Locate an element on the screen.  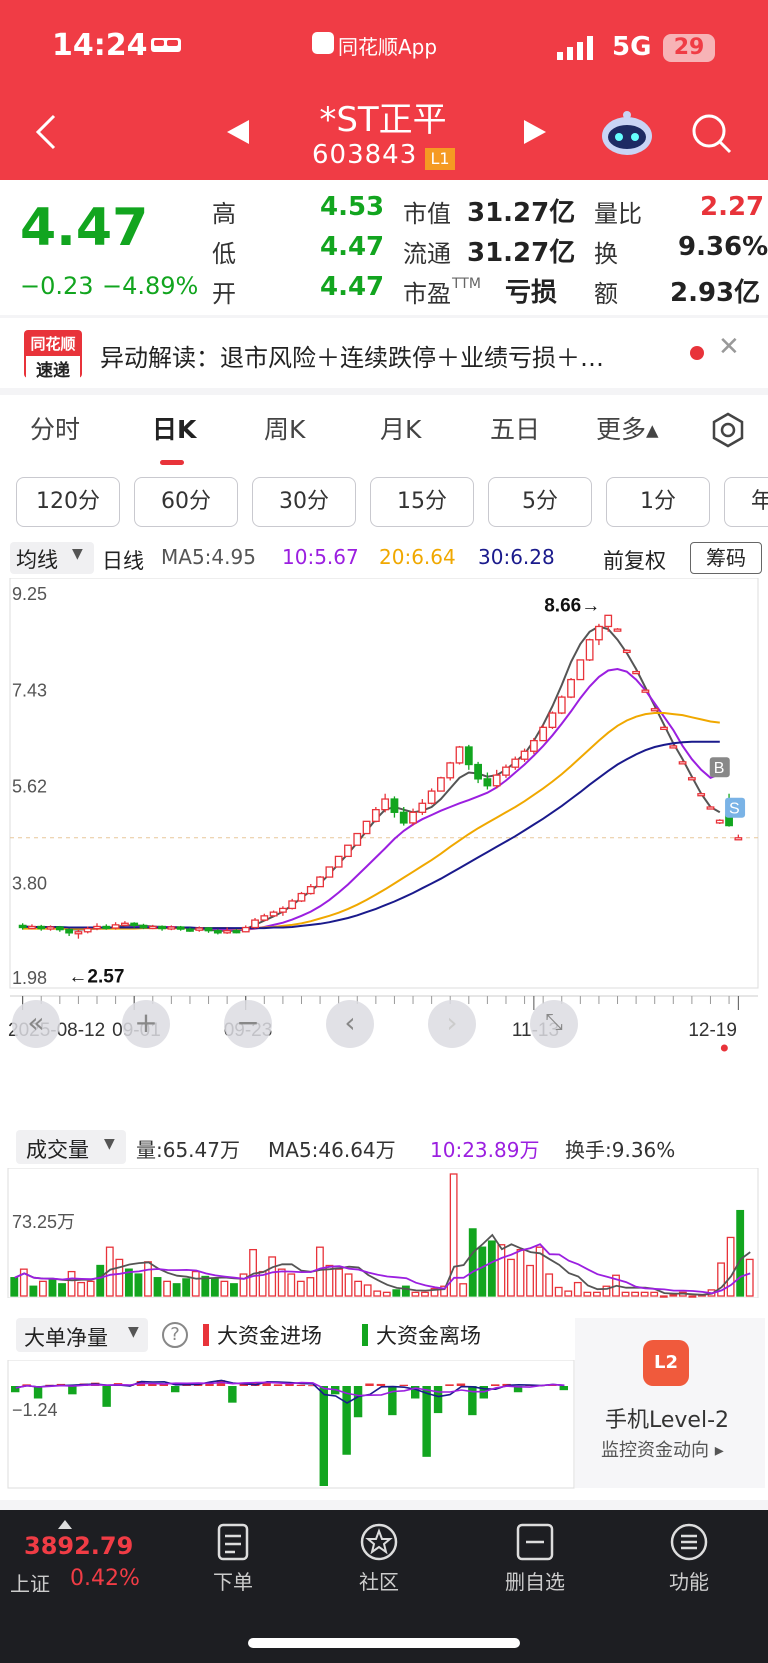
sell-marker-bg is located at coordinates (735, 807).